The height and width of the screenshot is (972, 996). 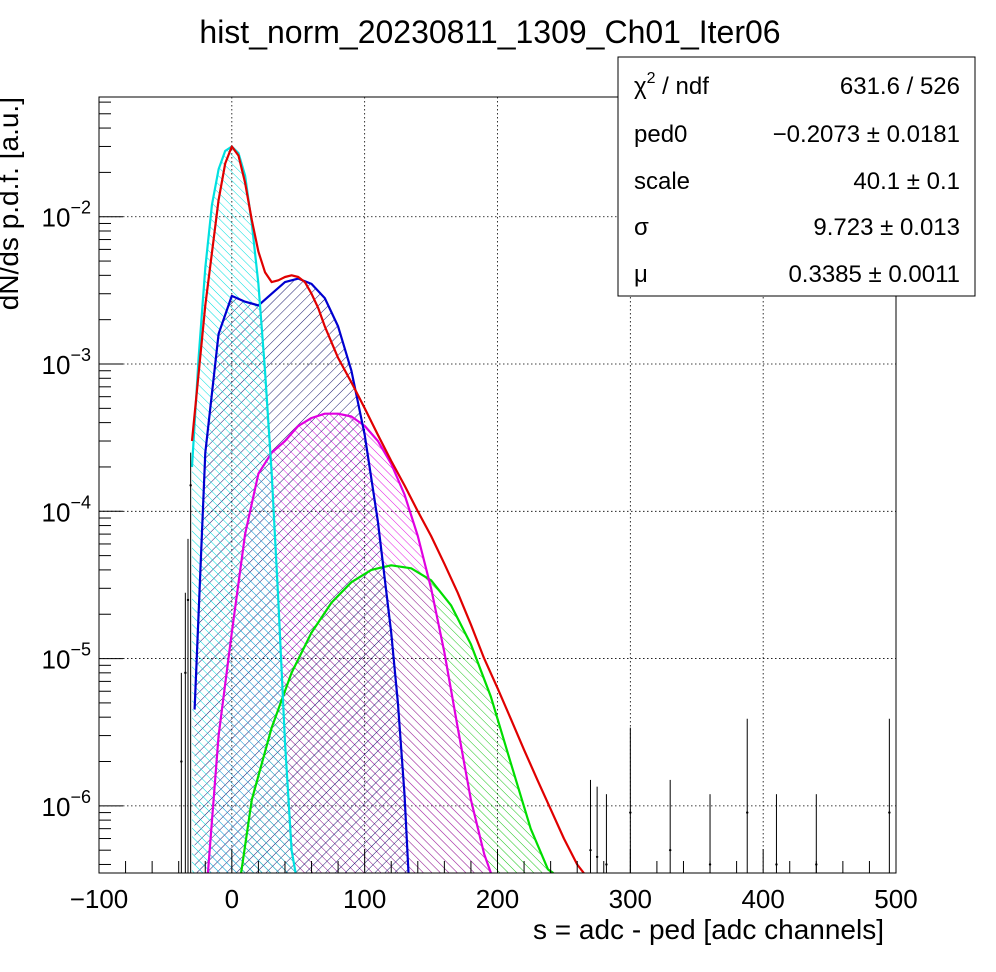 What do you see at coordinates (662, 181) in the screenshot?
I see `stats-label: scale` at bounding box center [662, 181].